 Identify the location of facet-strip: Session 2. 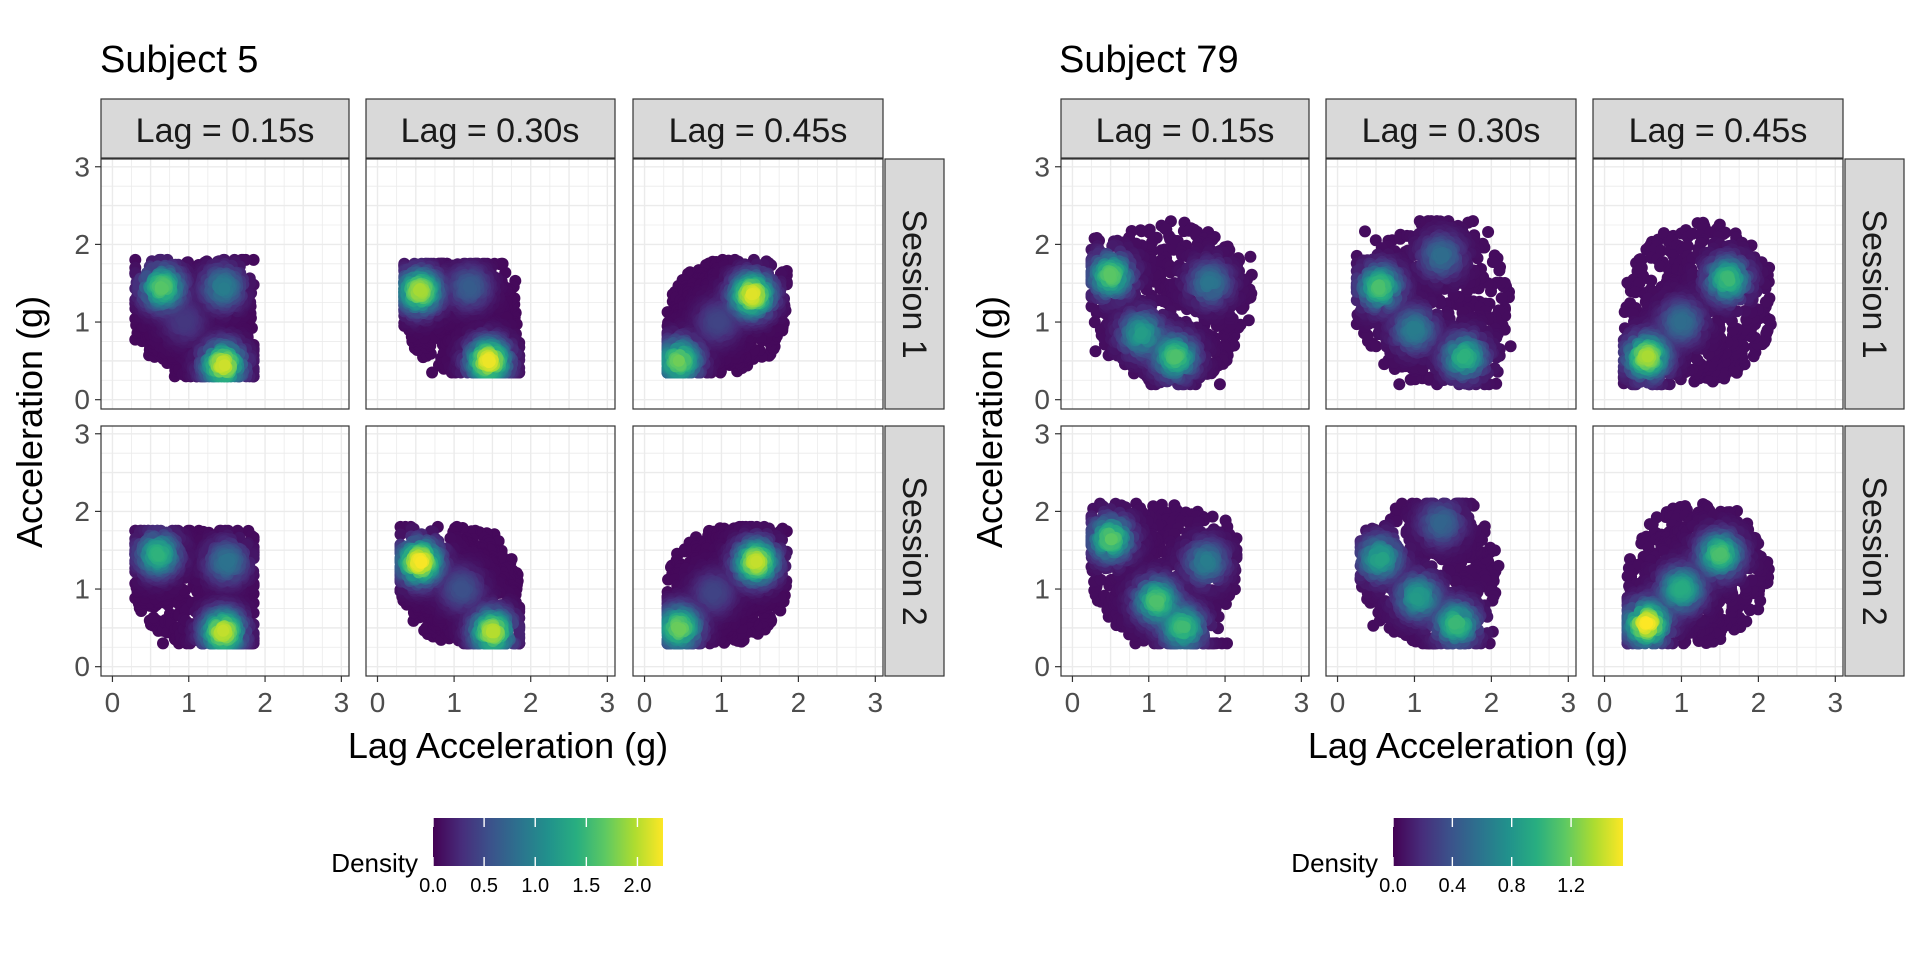
(914, 551).